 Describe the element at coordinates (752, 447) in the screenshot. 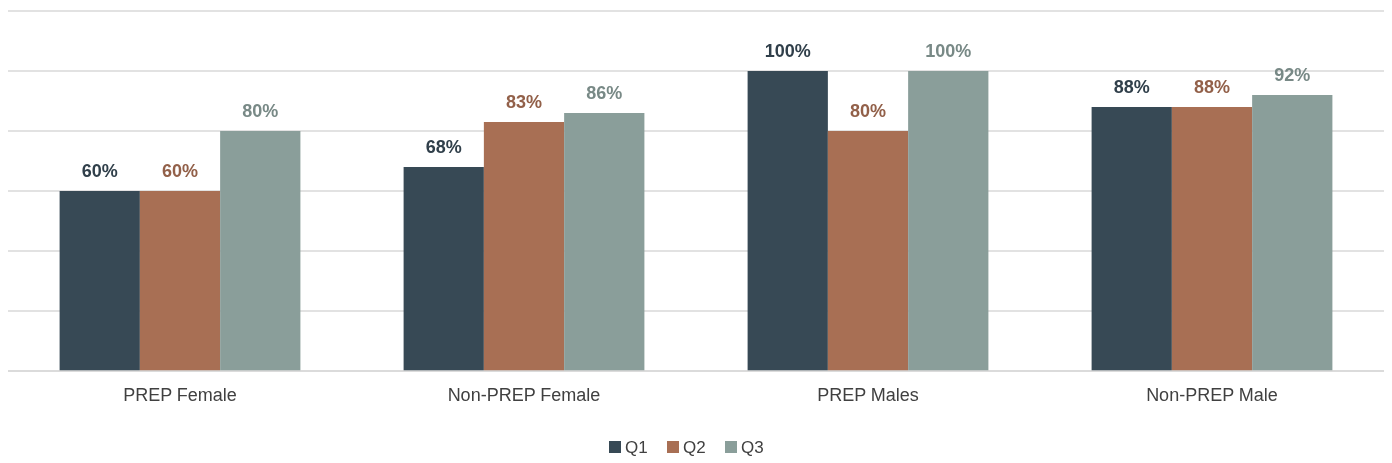

I see `legend-label: Q3` at that location.